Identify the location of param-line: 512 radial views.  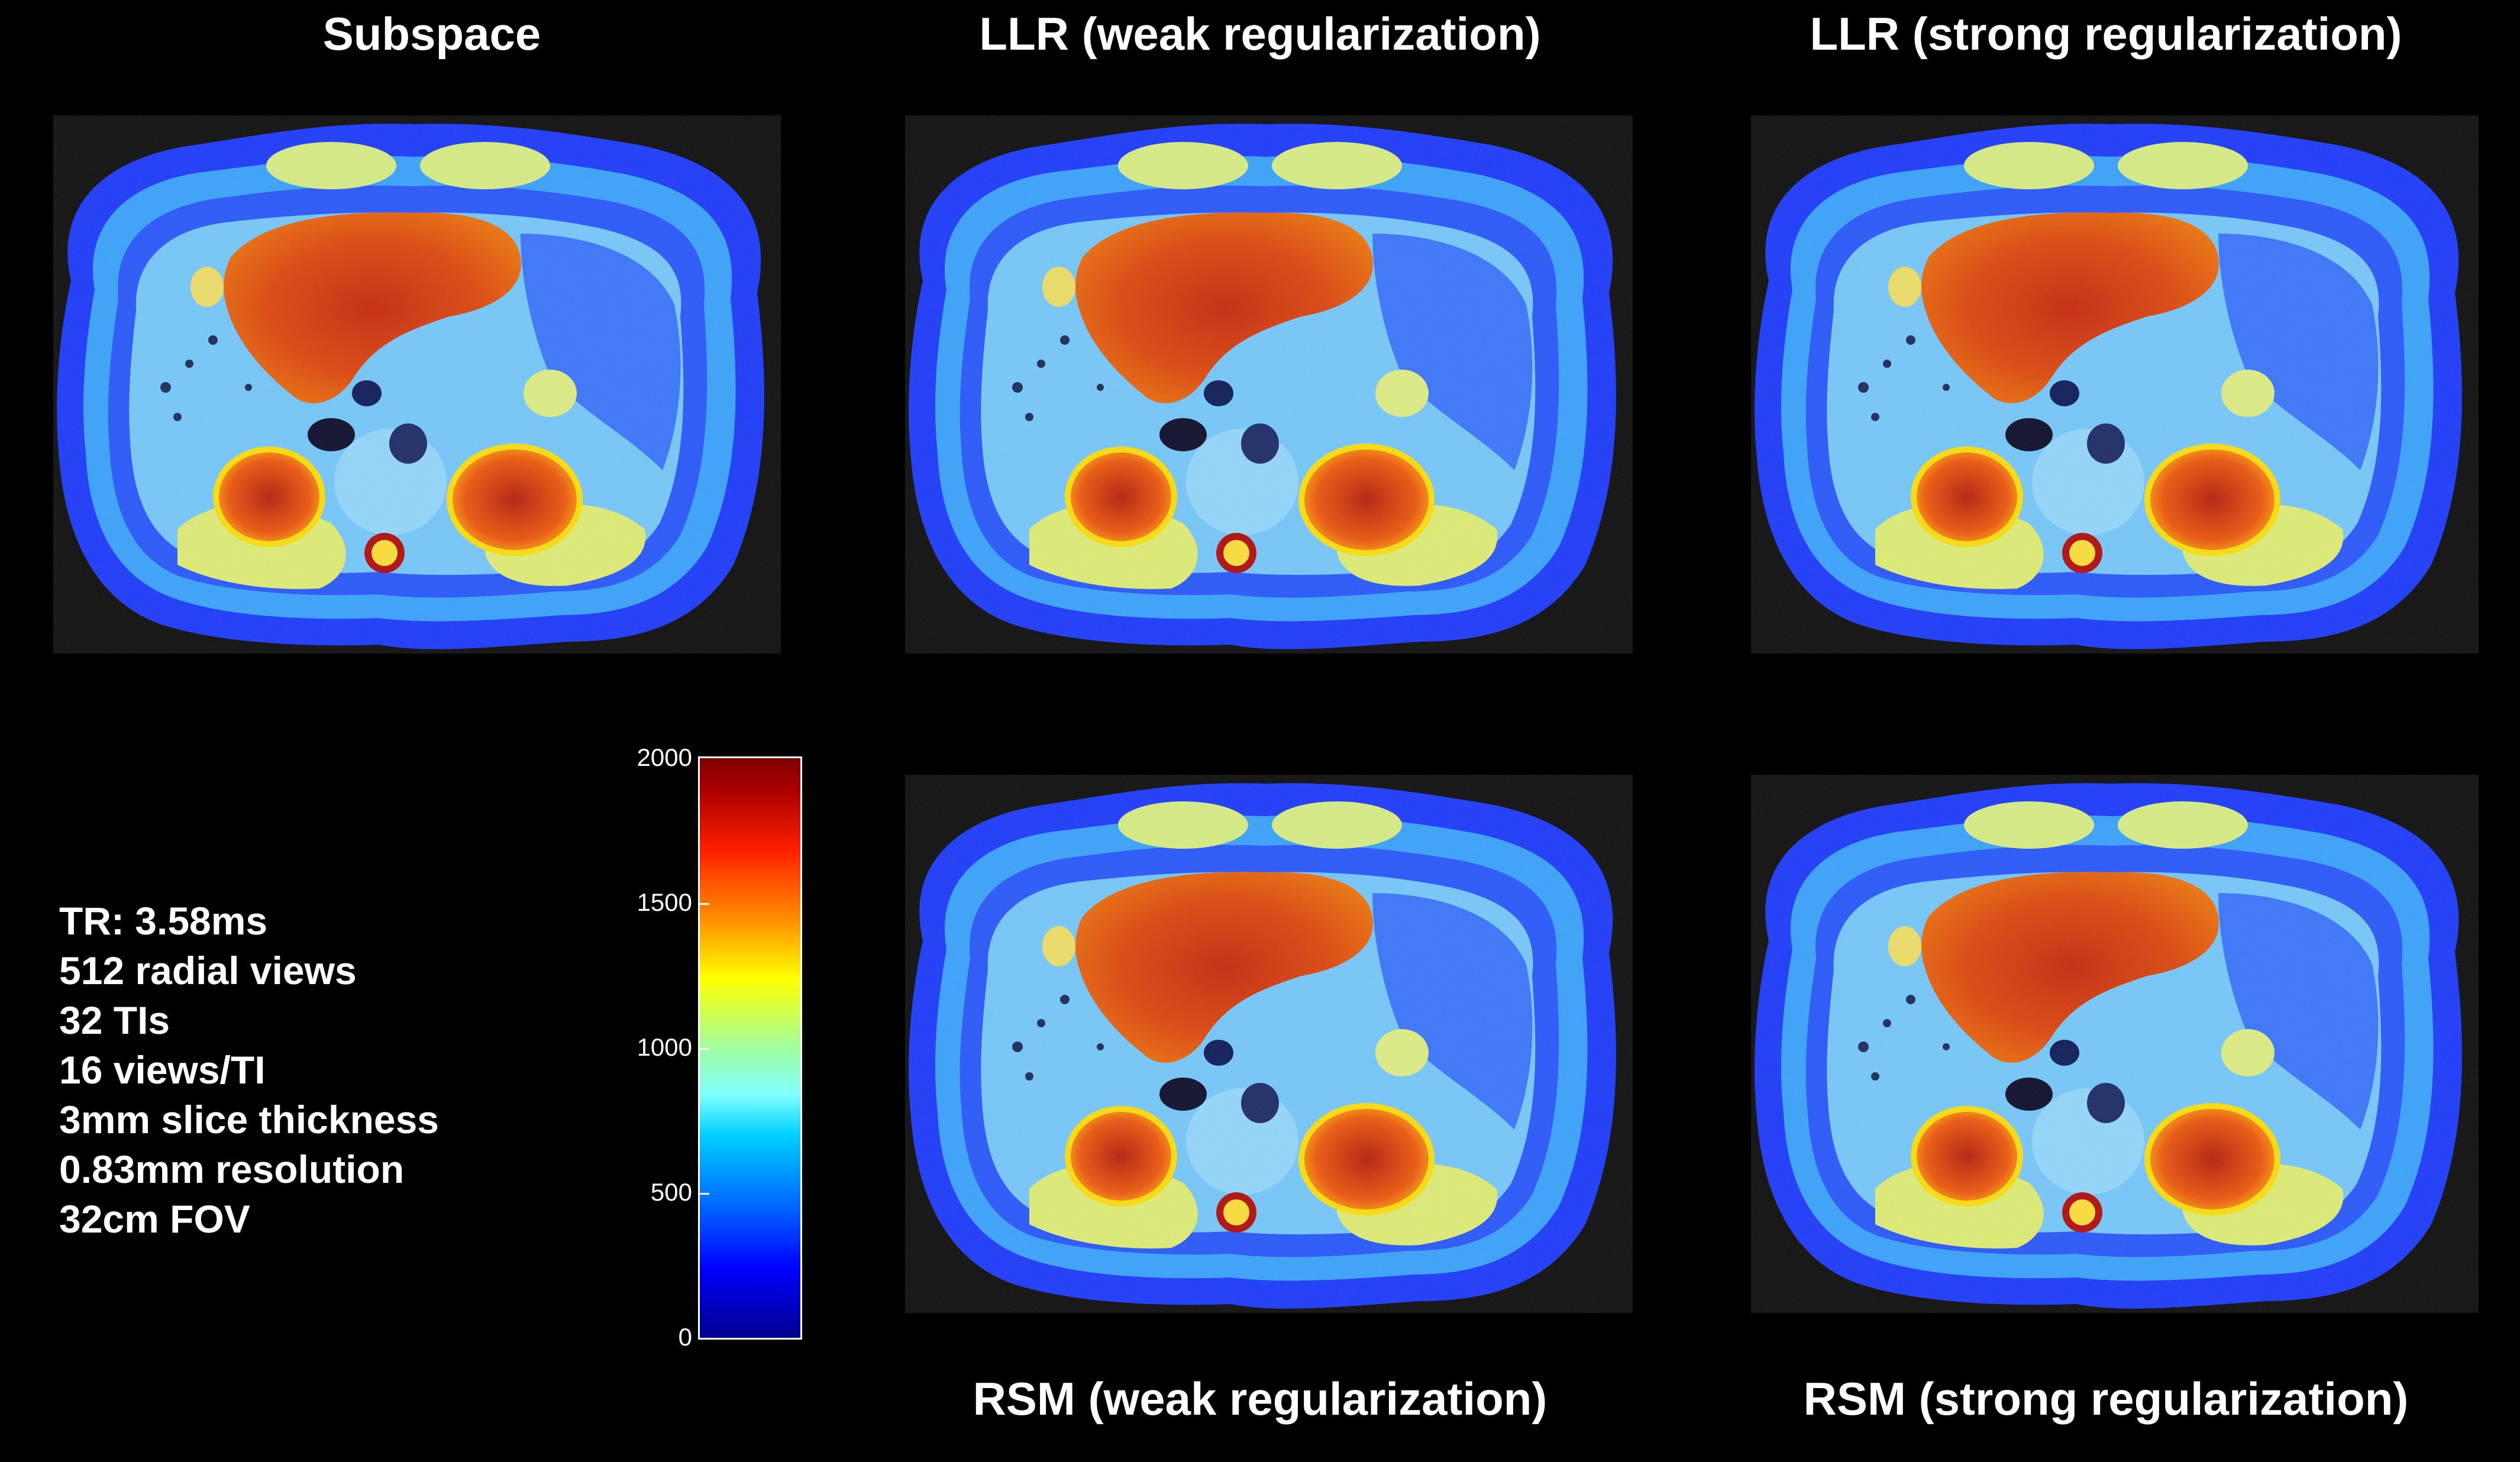
(208, 970).